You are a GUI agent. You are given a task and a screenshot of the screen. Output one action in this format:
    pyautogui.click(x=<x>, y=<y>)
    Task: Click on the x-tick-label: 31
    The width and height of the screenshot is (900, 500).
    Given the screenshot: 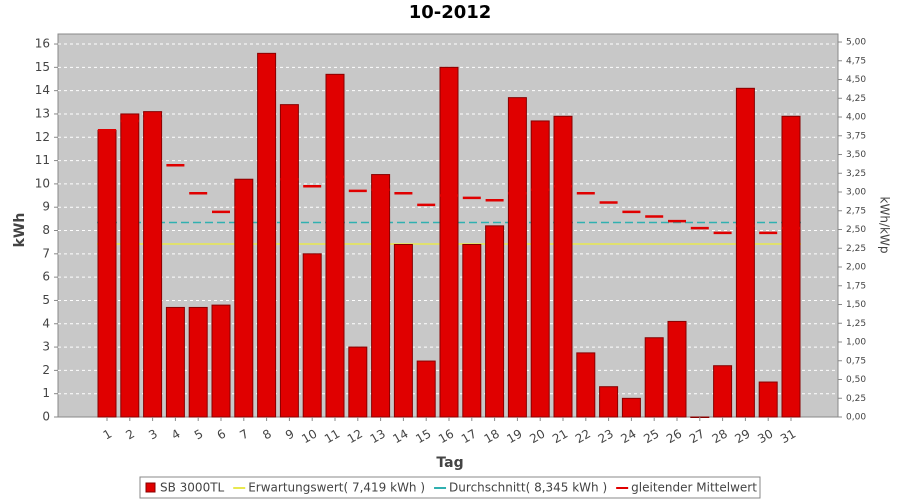 What is the action you would take?
    pyautogui.click(x=788, y=437)
    